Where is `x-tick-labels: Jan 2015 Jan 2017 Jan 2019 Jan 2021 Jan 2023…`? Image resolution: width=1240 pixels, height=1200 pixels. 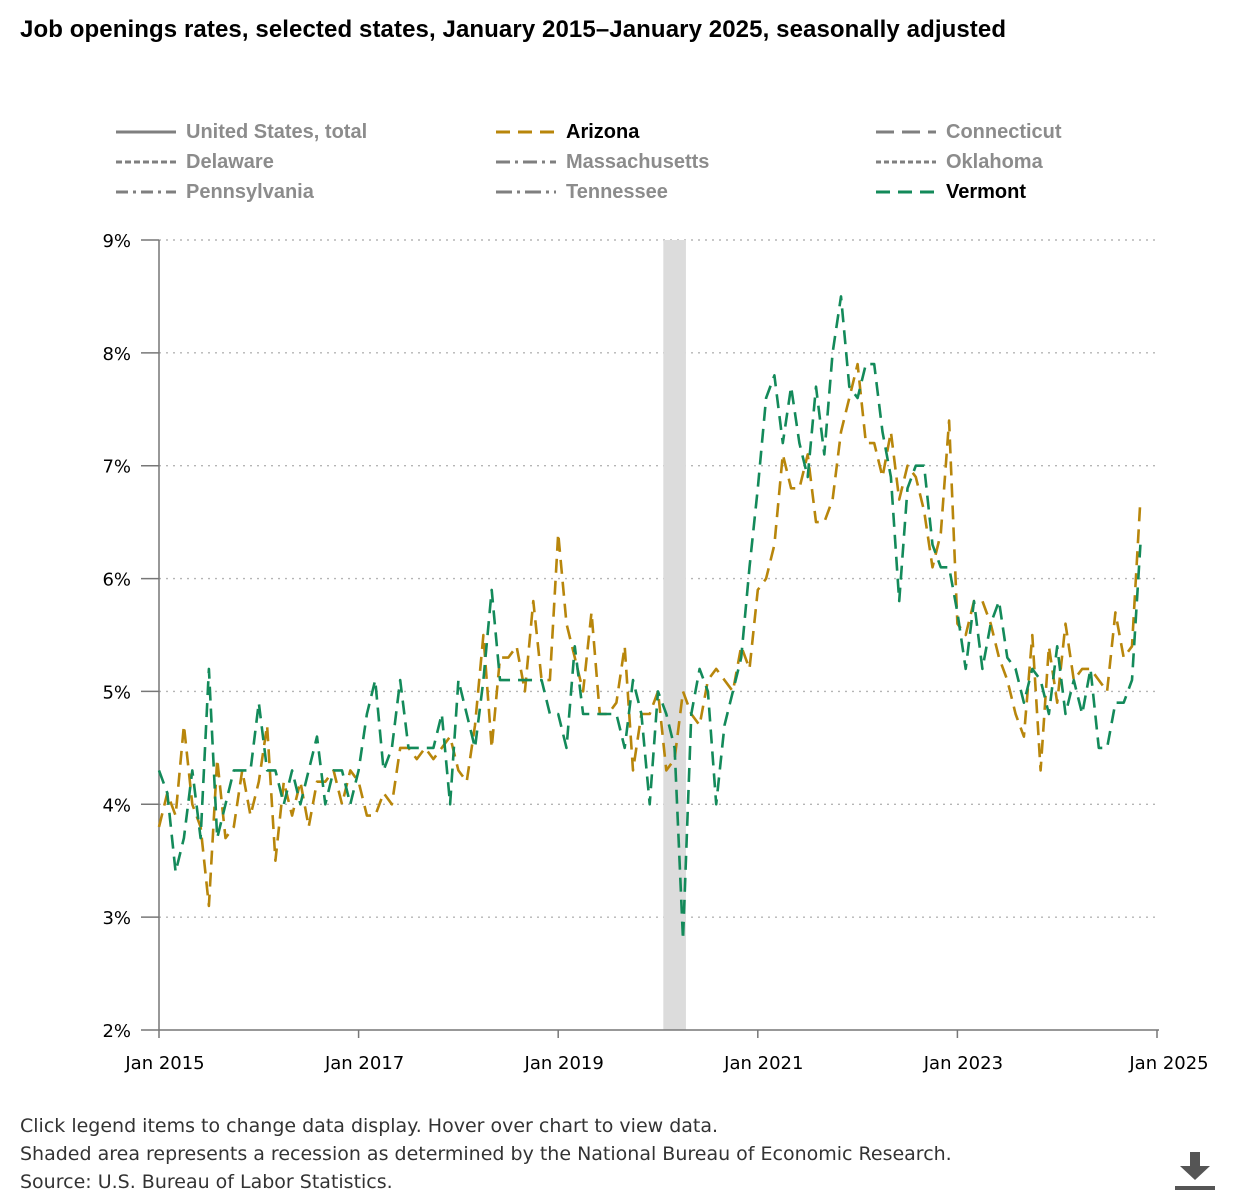 x-tick-labels: Jan 2015 Jan 2017 Jan 2019 Jan 2021 Jan 2023… is located at coordinates (666, 1052).